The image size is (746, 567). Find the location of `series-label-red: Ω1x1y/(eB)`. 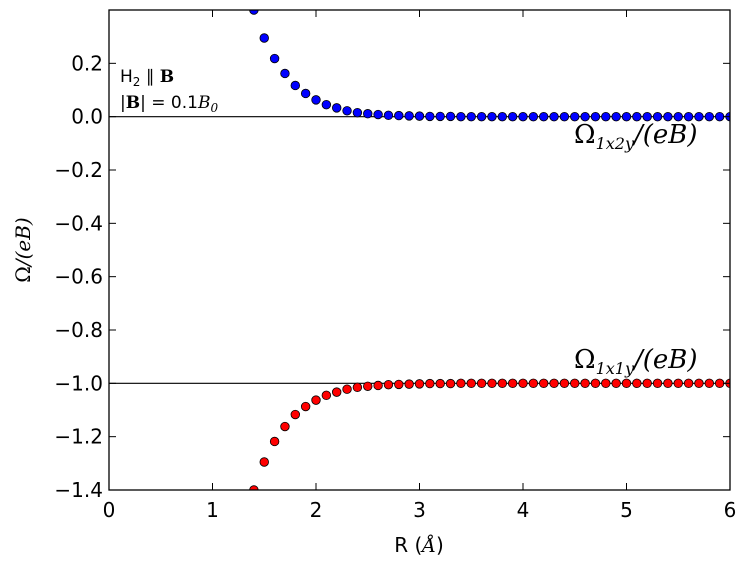

series-label-red: Ω1x1y/(eB) is located at coordinates (636, 361).